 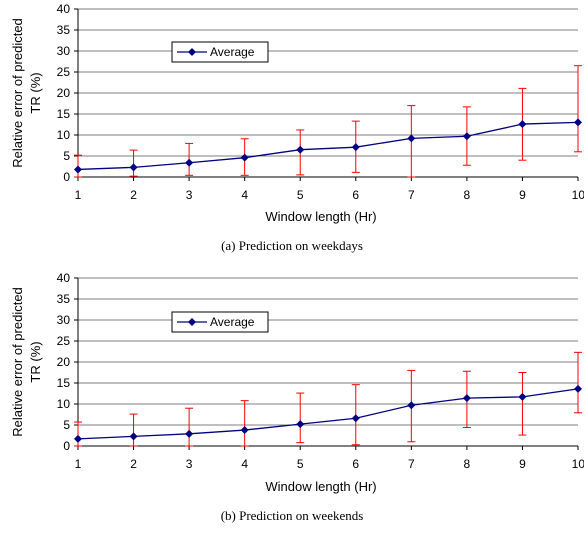 What do you see at coordinates (292, 245) in the screenshot?
I see `chart-caption: (a) Prediction on weekdays` at bounding box center [292, 245].